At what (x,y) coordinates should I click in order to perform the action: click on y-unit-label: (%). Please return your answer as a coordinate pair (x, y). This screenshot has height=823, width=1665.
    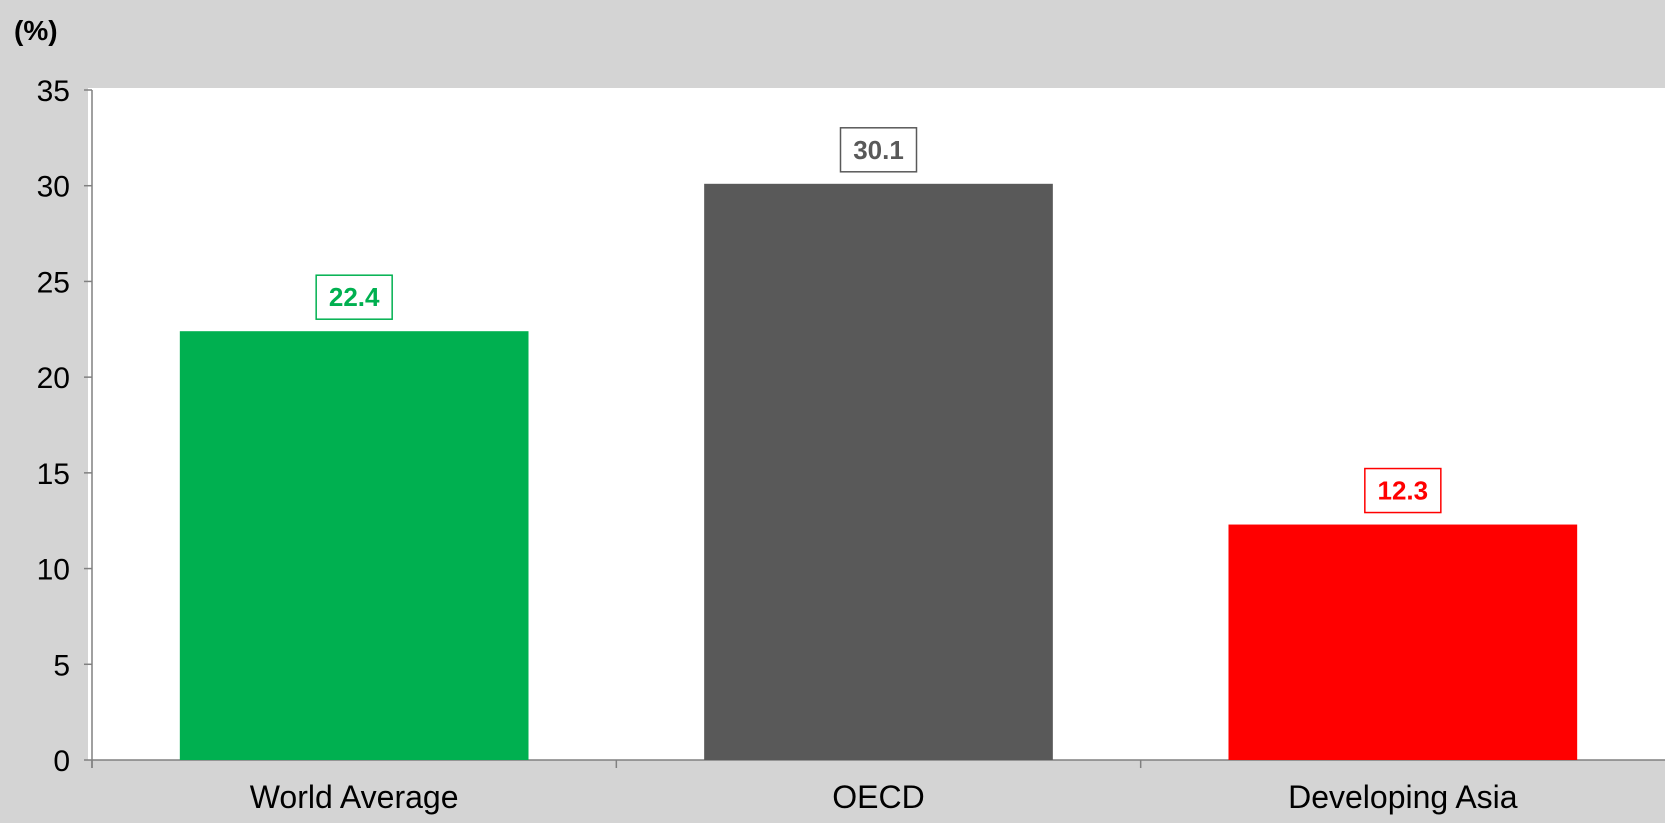
    Looking at the image, I should click on (36, 30).